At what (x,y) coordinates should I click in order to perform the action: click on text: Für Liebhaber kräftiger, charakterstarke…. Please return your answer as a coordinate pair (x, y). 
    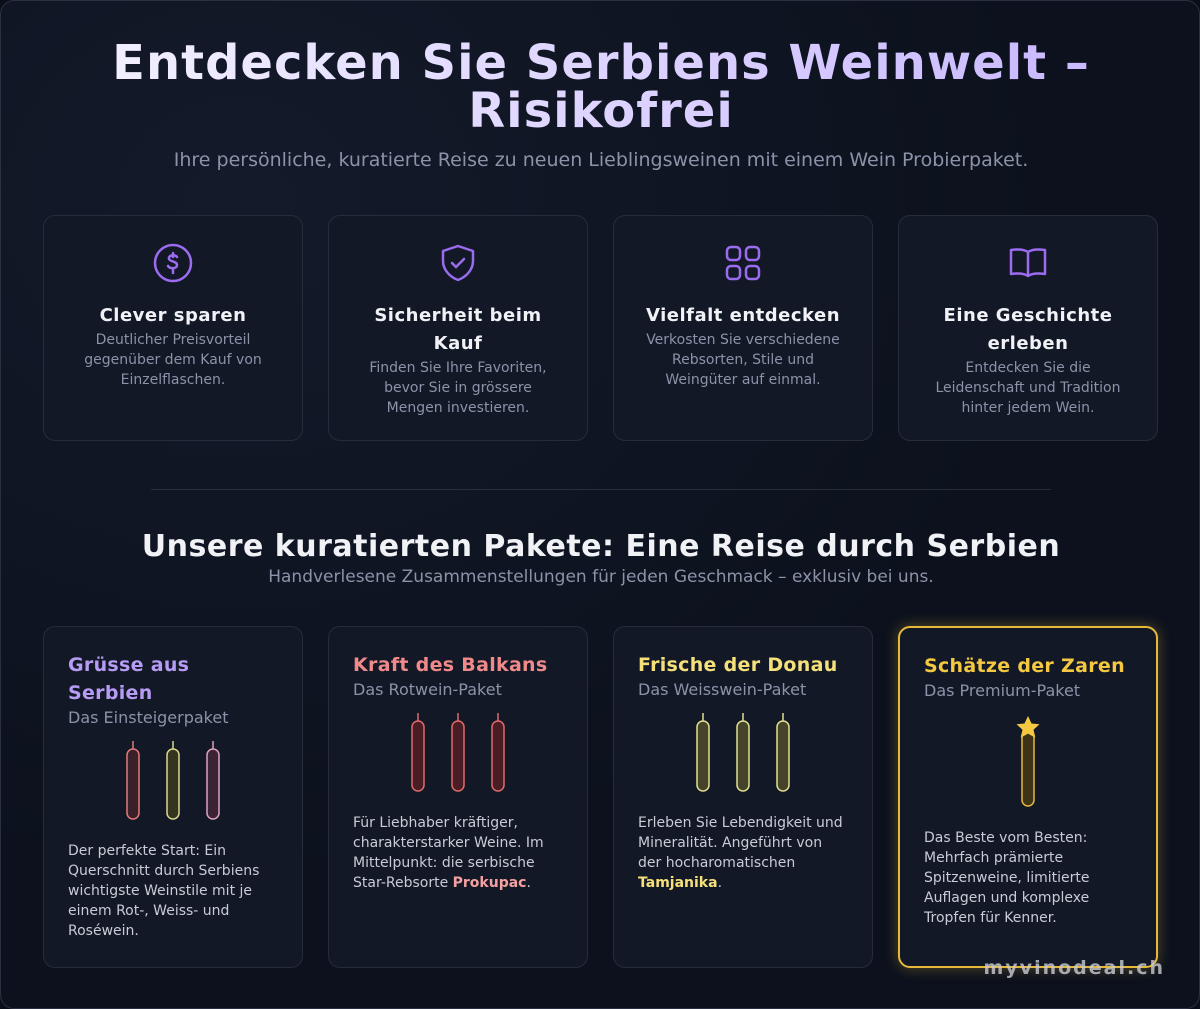
    Looking at the image, I should click on (448, 853).